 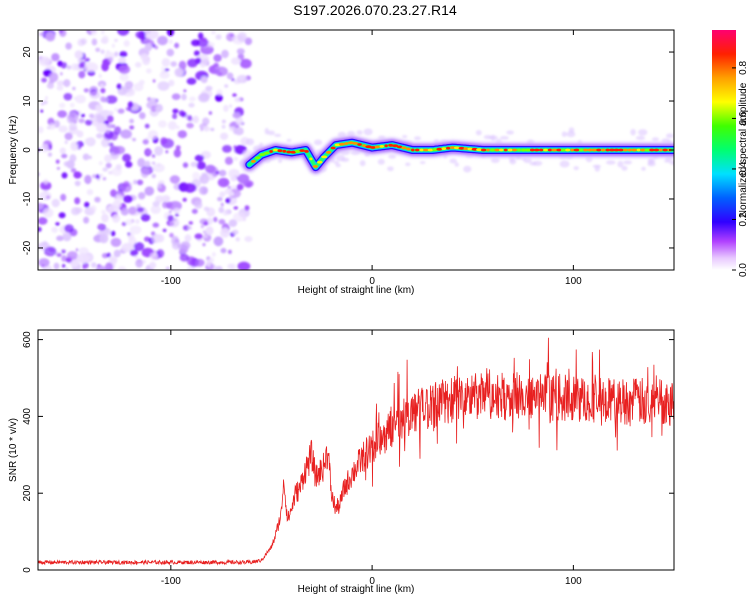 I want to click on snr-y-axis-label: SNR (10 * v/v), so click(x=13, y=450).